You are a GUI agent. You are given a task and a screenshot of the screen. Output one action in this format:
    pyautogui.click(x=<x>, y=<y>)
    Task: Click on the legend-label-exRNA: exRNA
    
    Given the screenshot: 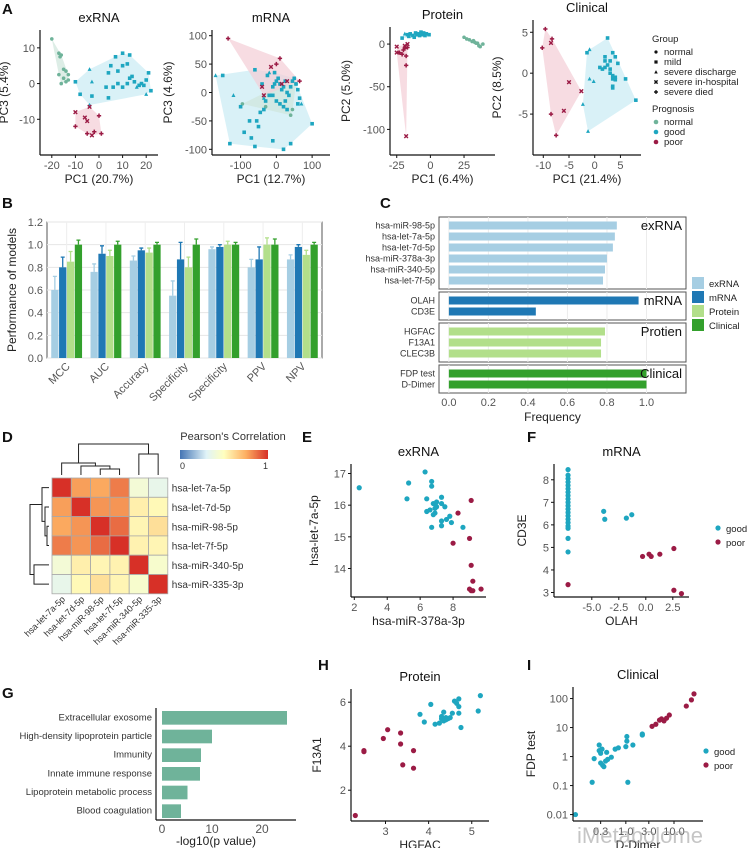 What is the action you would take?
    pyautogui.click(x=724, y=284)
    